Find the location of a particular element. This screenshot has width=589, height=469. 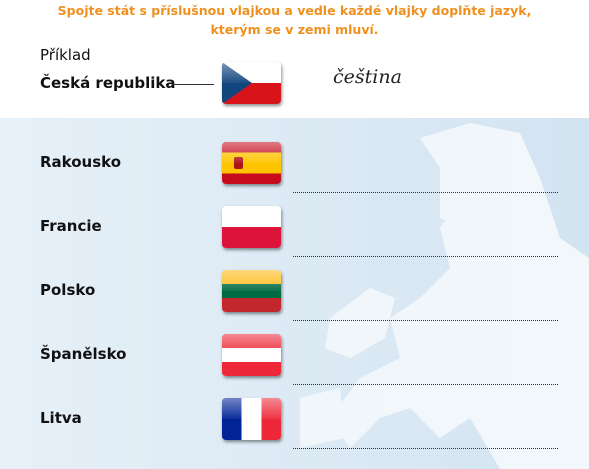

country-name: Španělsko is located at coordinates (83, 354).